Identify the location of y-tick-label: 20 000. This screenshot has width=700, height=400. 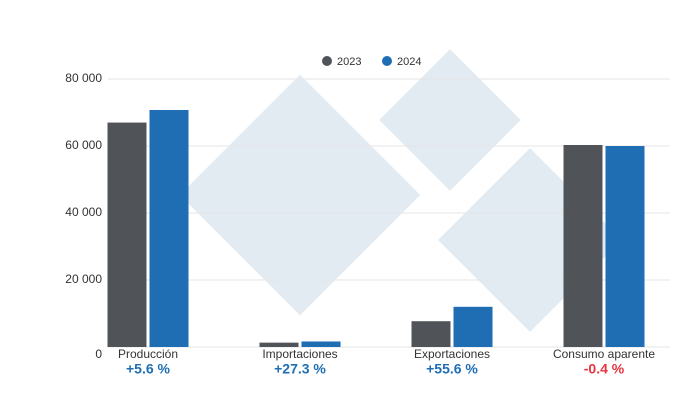
(83, 279).